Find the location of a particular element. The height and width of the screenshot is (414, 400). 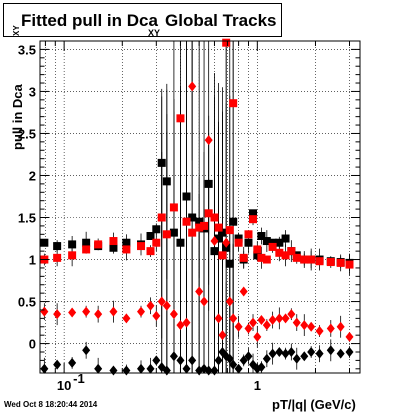

x-tick-label: 10 is located at coordinates (64, 385).